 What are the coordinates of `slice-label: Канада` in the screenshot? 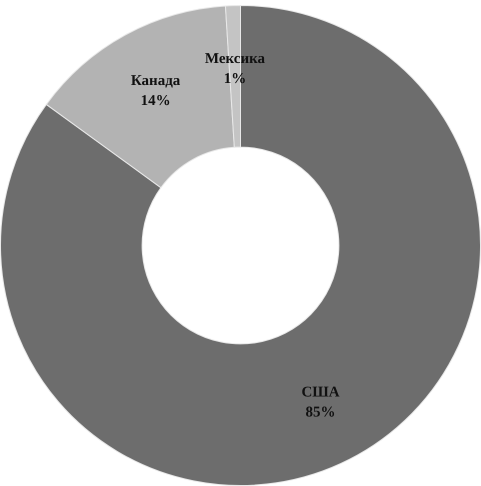 It's located at (155, 80).